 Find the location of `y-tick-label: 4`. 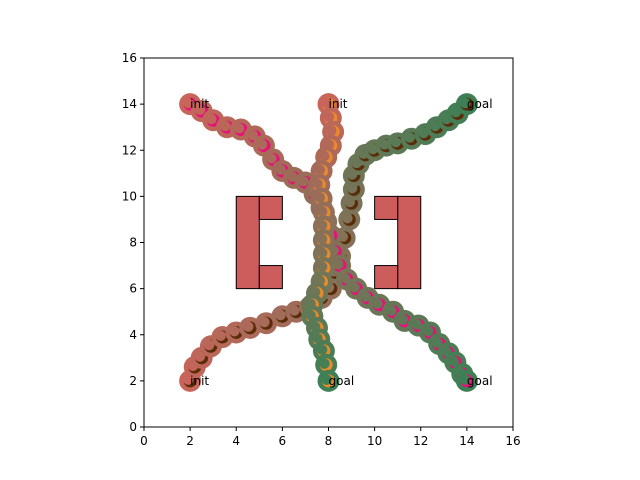

y-tick-label: 4 is located at coordinates (133, 335).